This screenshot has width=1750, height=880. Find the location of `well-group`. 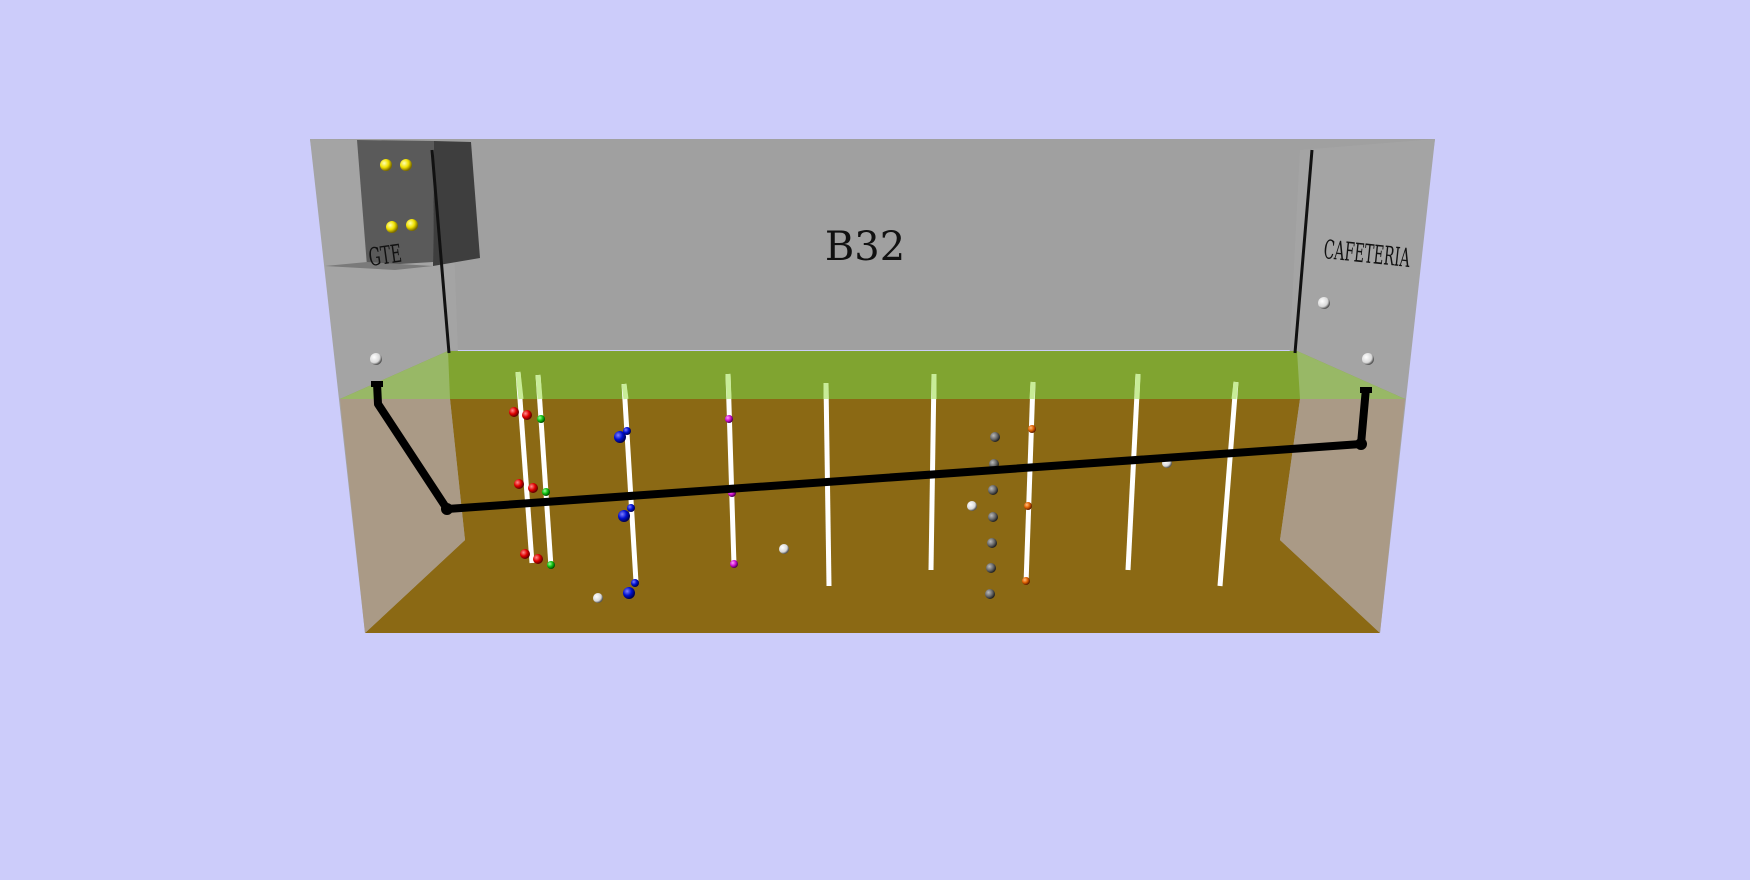

well-group is located at coordinates (877, 479).